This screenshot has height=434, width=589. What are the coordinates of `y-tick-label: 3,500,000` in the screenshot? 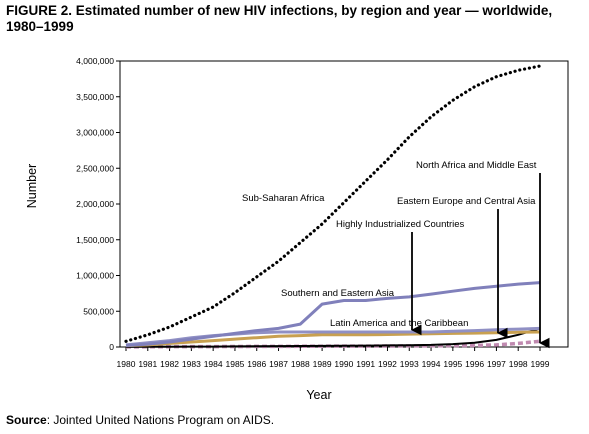 It's located at (95, 97).